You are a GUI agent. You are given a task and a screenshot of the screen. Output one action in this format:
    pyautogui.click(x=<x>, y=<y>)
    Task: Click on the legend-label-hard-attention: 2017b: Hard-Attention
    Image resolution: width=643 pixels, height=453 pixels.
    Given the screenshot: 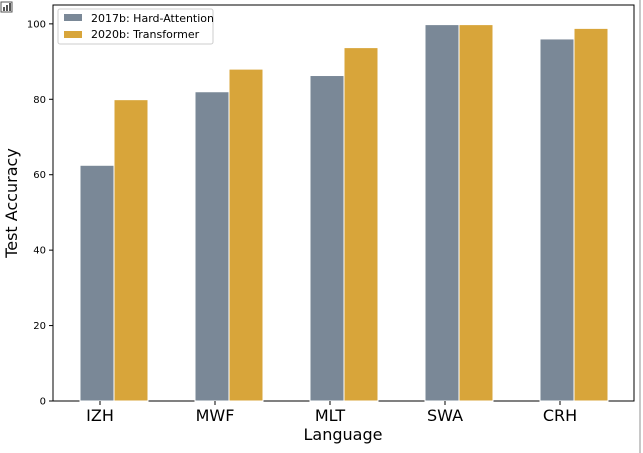 What is the action you would take?
    pyautogui.click(x=152, y=18)
    